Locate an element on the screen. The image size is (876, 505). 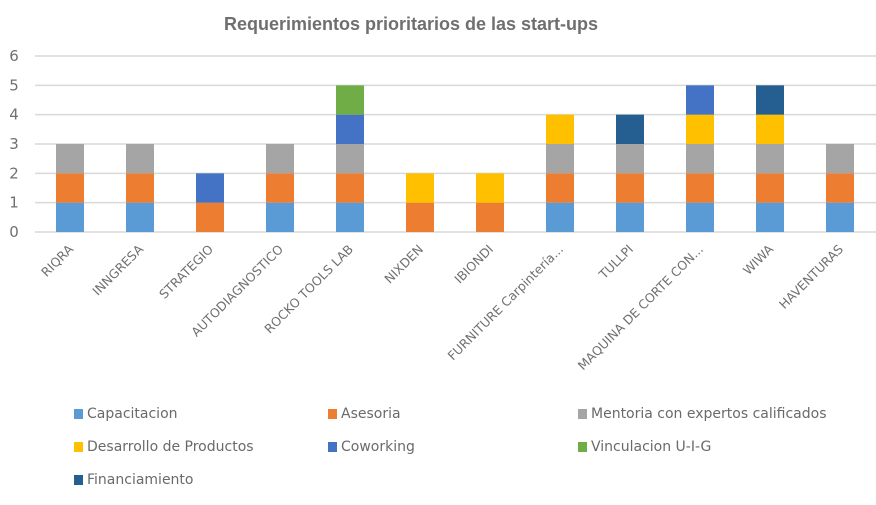
x-tick-label: WIWA is located at coordinates (758, 259).